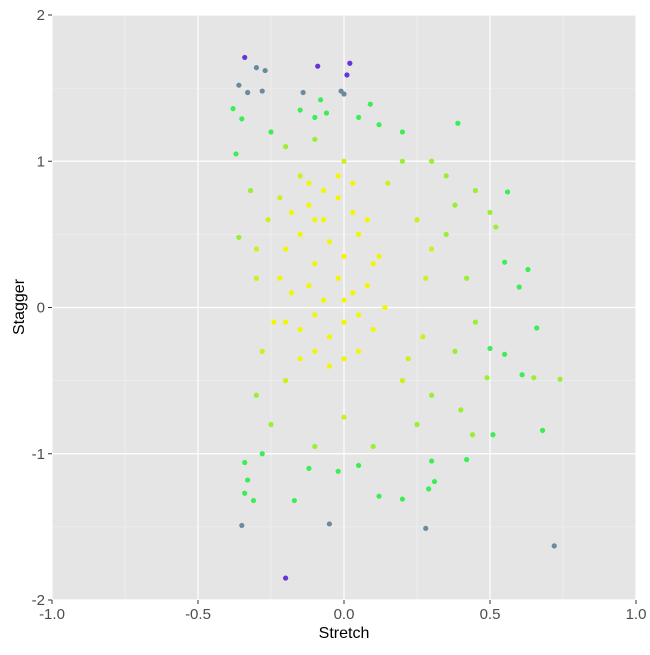  What do you see at coordinates (41, 308) in the screenshot?
I see `y-tick-label: 0` at bounding box center [41, 308].